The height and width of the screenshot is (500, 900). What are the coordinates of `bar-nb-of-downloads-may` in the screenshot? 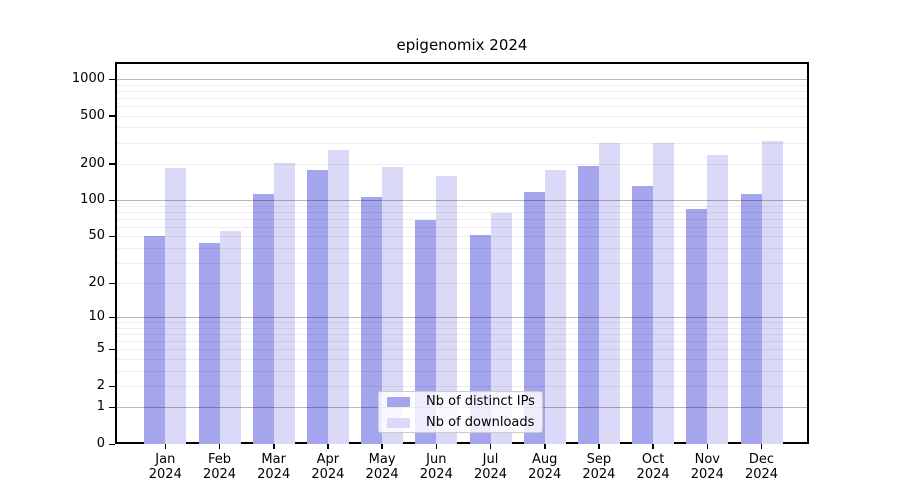 It's located at (393, 305).